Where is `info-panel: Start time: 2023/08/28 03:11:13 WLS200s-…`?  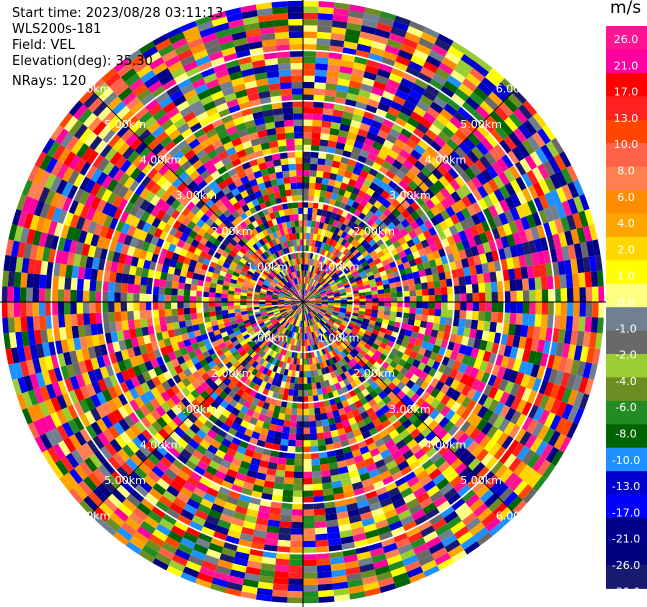
info-panel: Start time: 2023/08/28 03:11:13 WLS200s-… is located at coordinates (117, 48).